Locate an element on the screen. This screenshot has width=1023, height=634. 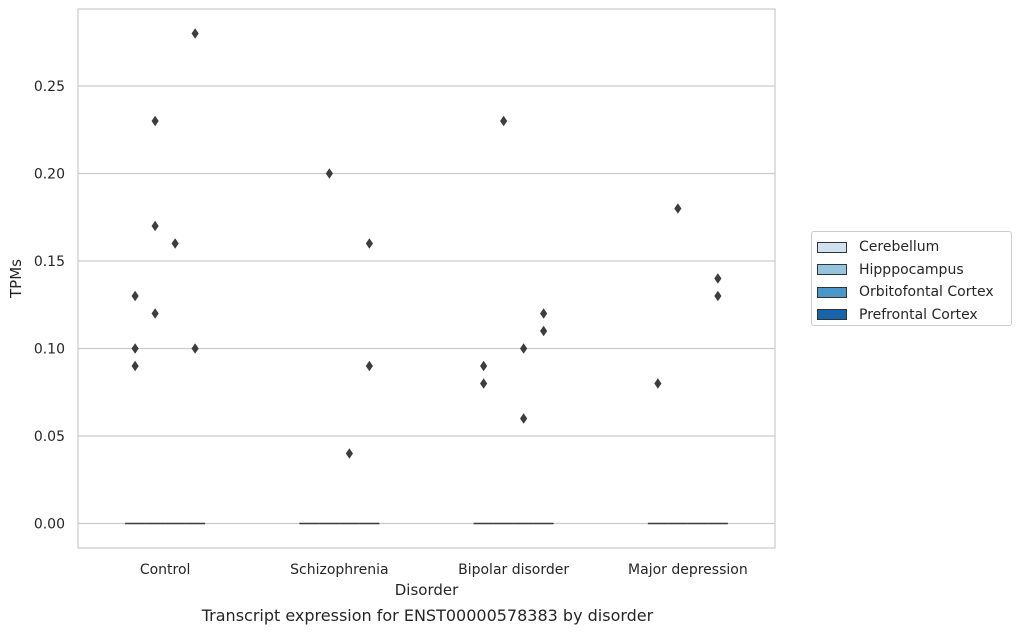
legend-swatch-hippocampus is located at coordinates (832, 270).